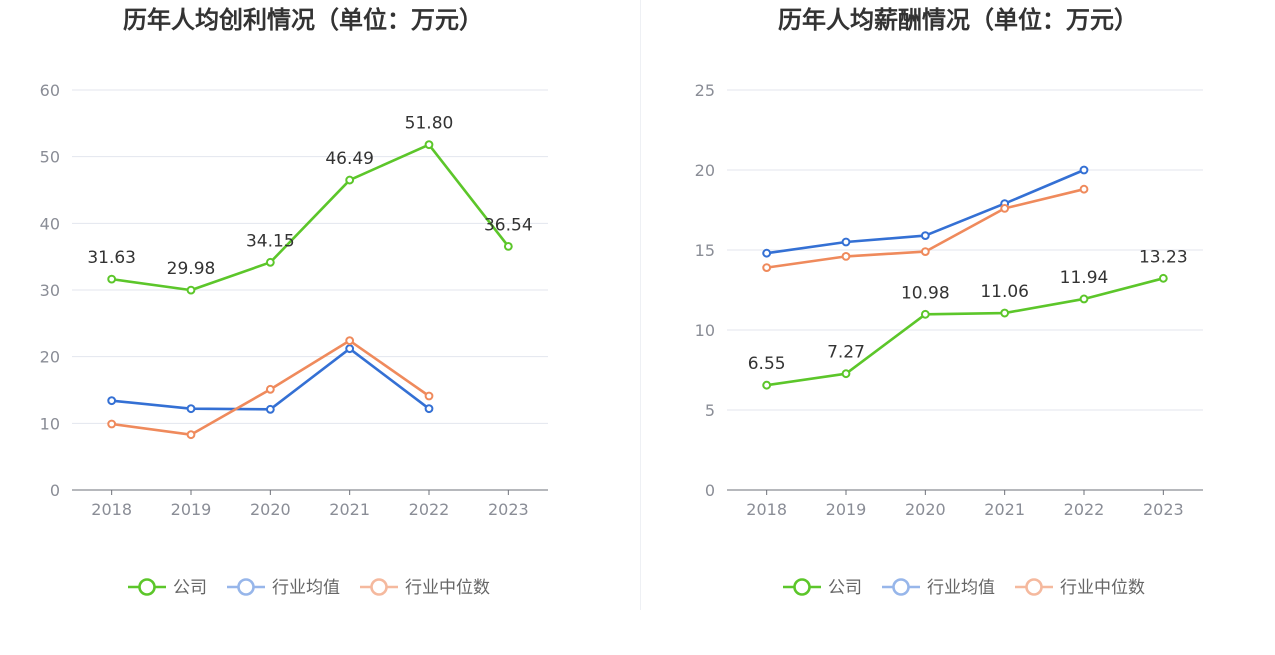 Image resolution: width=1275 pixels, height=655 pixels. What do you see at coordinates (846, 353) in the screenshot?
I see `data-label: 7.27` at bounding box center [846, 353].